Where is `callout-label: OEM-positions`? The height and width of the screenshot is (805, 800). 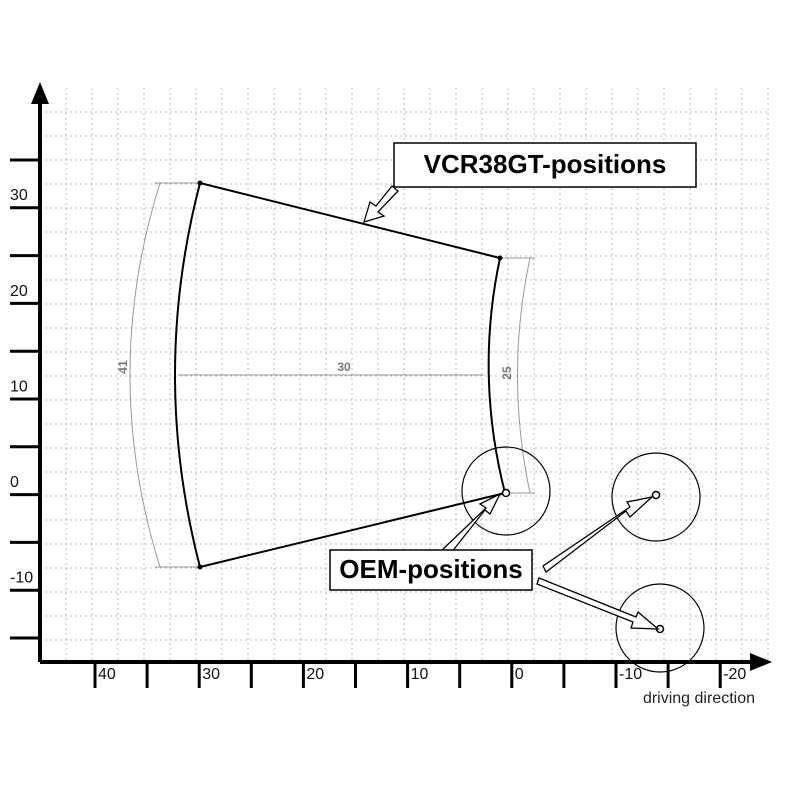
callout-label: OEM-positions is located at coordinates (430, 569).